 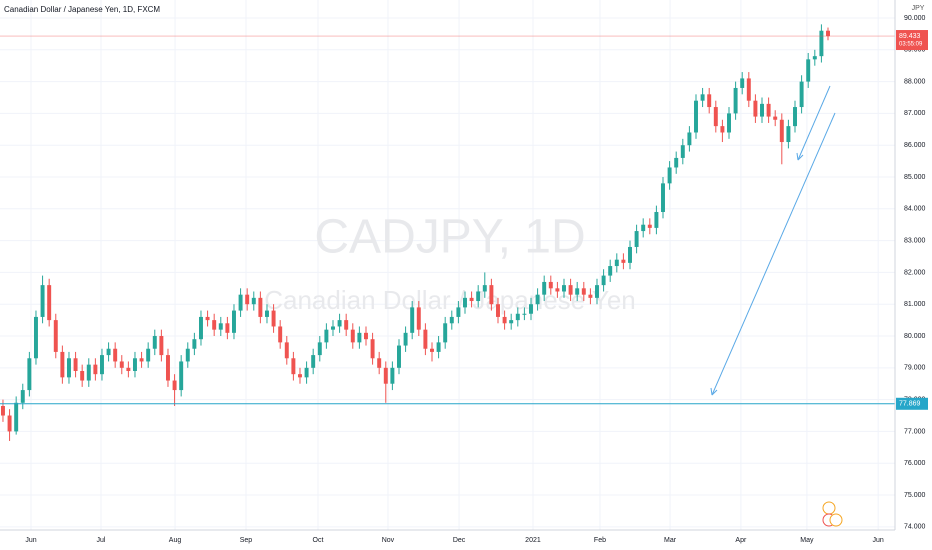 I want to click on y-tick-label: 84.000, so click(x=915, y=209).